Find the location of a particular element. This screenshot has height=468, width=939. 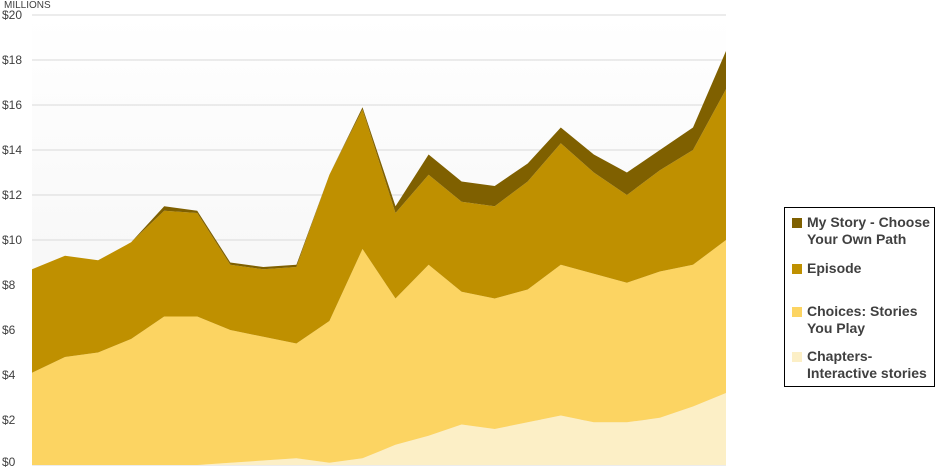

legend-label: Choices: Stories You Play is located at coordinates (862, 319).